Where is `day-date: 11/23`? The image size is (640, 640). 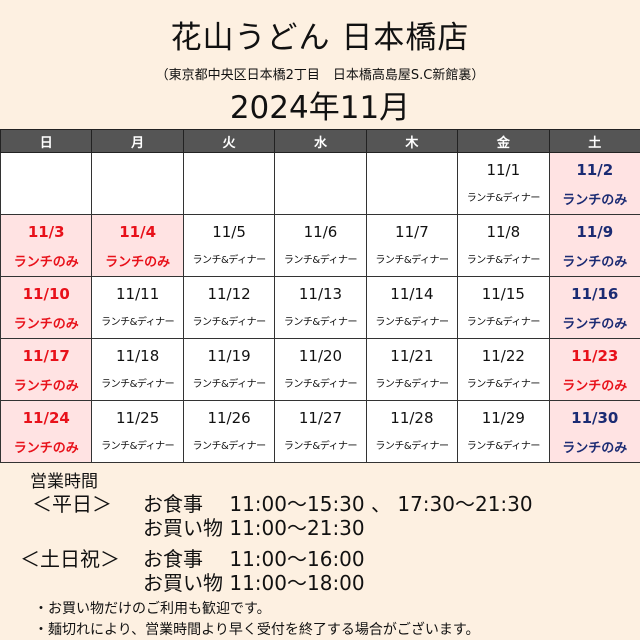
day-date: 11/23 is located at coordinates (595, 356).